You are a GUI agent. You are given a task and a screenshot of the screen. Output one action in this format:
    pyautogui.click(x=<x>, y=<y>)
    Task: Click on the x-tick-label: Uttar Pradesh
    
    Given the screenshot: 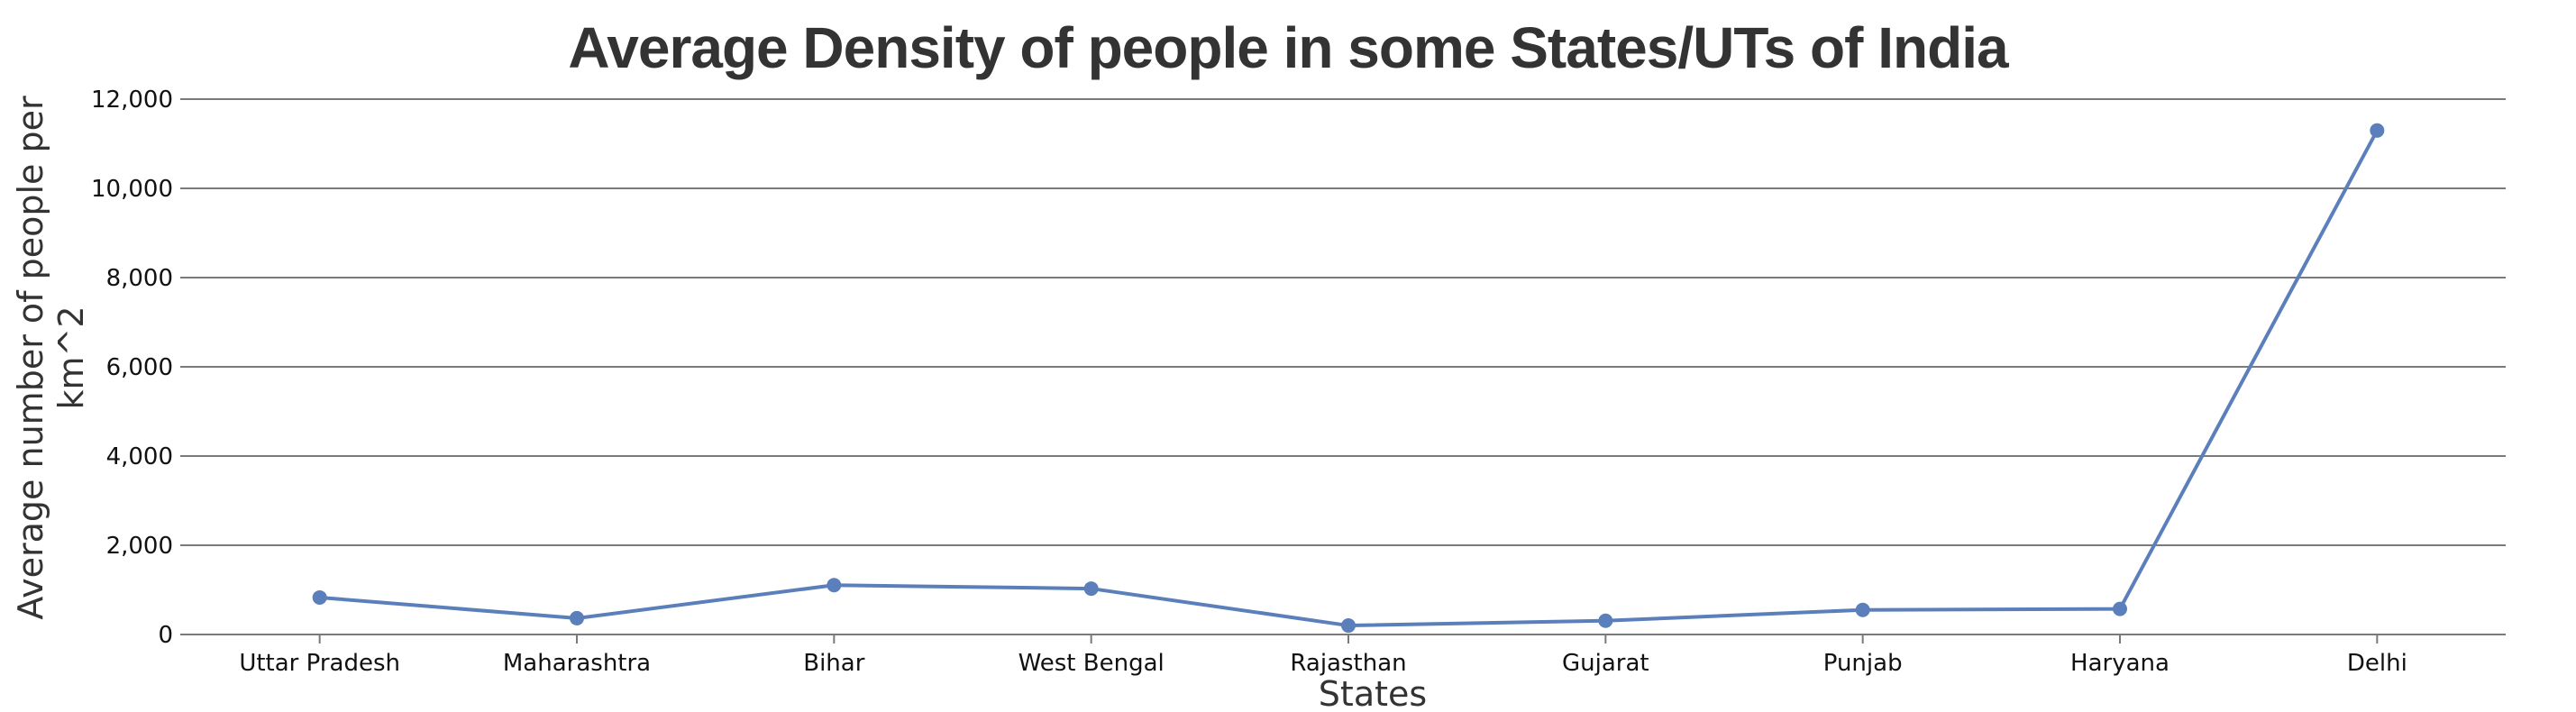 What is the action you would take?
    pyautogui.click(x=319, y=663)
    